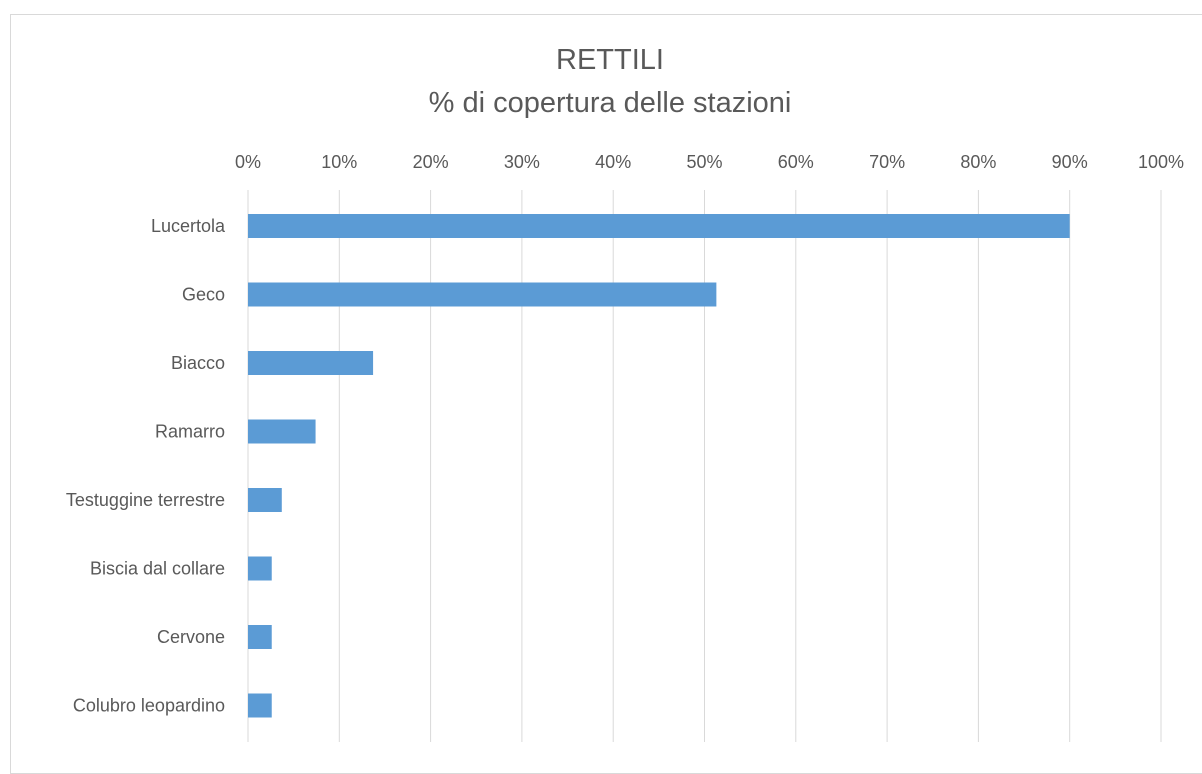  What do you see at coordinates (522, 162) in the screenshot?
I see `x-tick-label: 30%` at bounding box center [522, 162].